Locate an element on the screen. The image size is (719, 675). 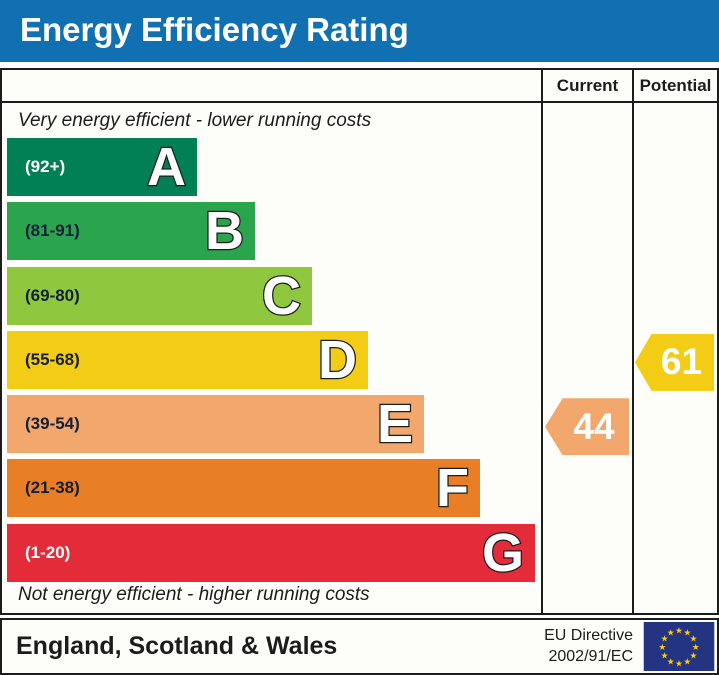
eu-flag-icon: ★ ★ ★ ★ ★ ★ ★ ★ ★ ★ ★ ★ is located at coordinates (679, 646).